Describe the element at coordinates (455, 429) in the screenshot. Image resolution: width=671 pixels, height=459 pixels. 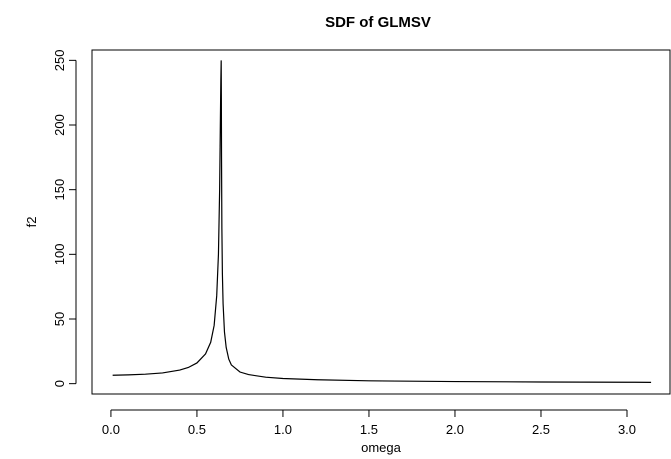
I see `x-tick-label: 2.0` at that location.